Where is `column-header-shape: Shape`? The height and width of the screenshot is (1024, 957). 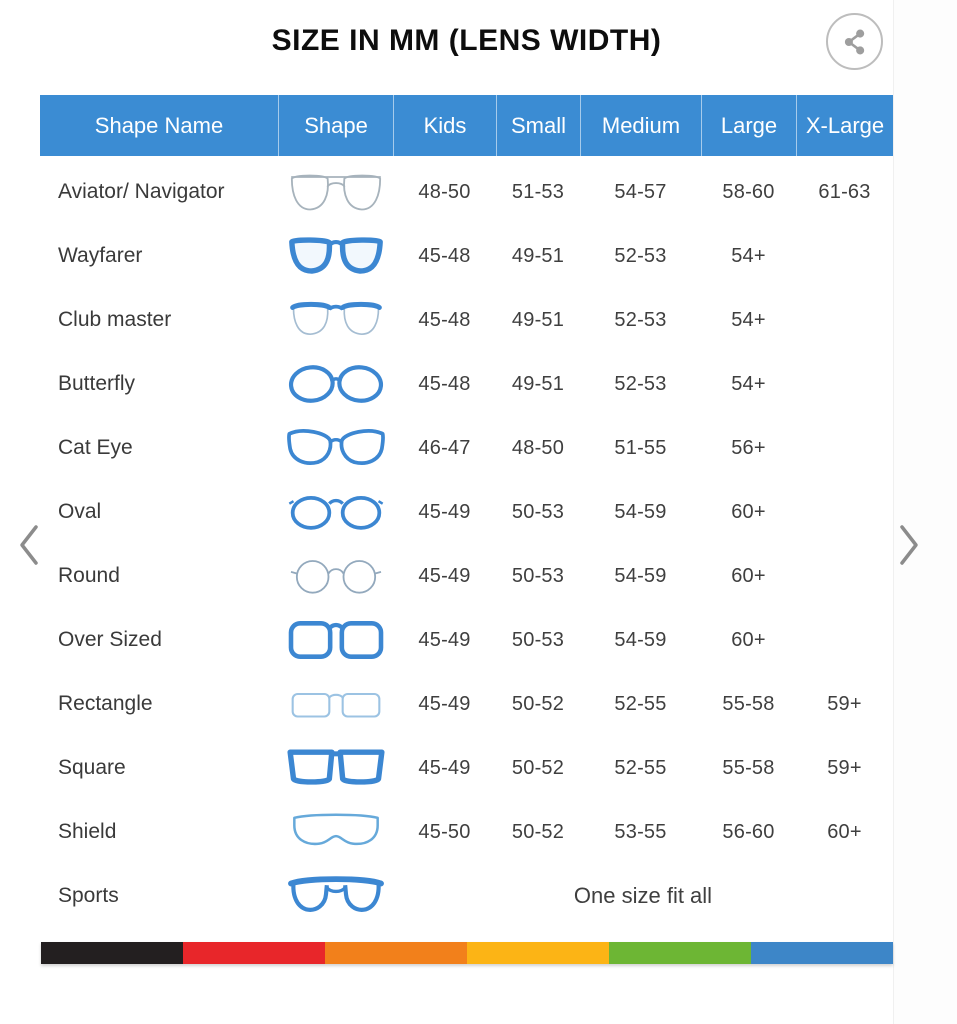
column-header-shape: Shape is located at coordinates (335, 125).